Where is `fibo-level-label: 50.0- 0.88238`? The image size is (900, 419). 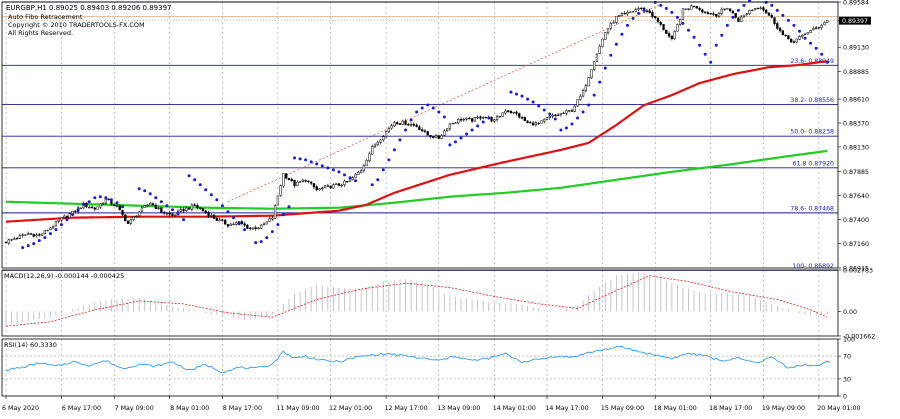
fibo-level-label: 50.0- 0.88238 is located at coordinates (812, 132).